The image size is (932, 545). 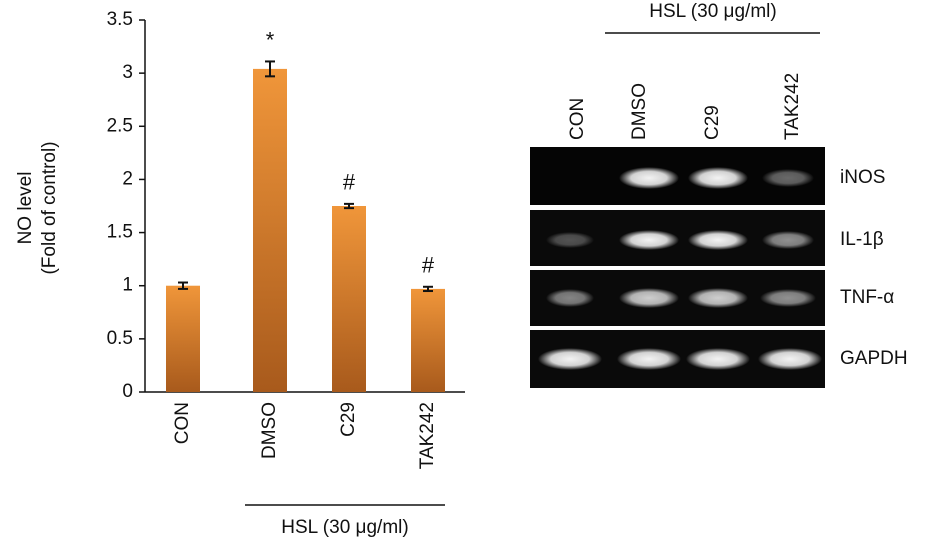 I want to click on lane-label: CON, so click(x=577, y=119).